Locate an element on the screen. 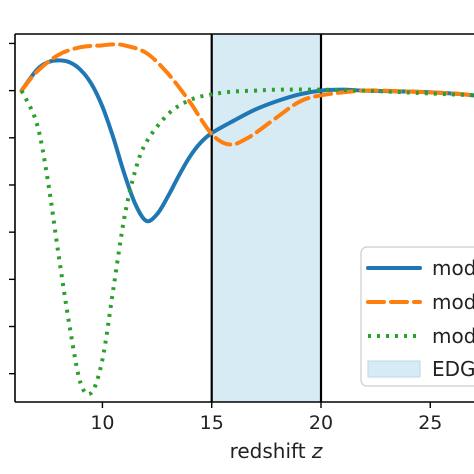 Image resolution: width=474 pixels, height=474 pixels. legend-label-0: mod is located at coordinates (453, 268).